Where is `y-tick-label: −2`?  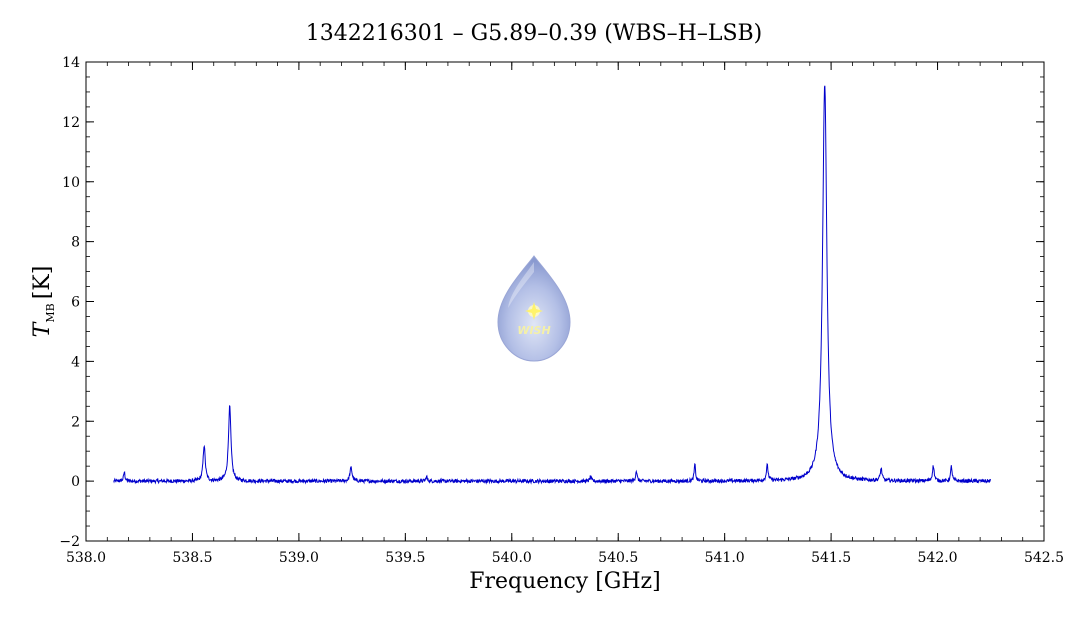 y-tick-label: −2 is located at coordinates (69, 542).